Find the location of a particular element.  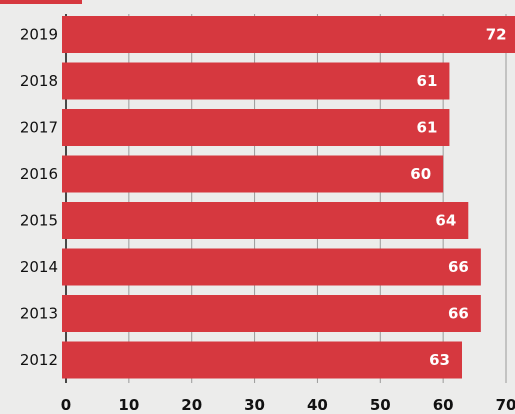

bar-value-label-2018: 61 is located at coordinates (427, 81).